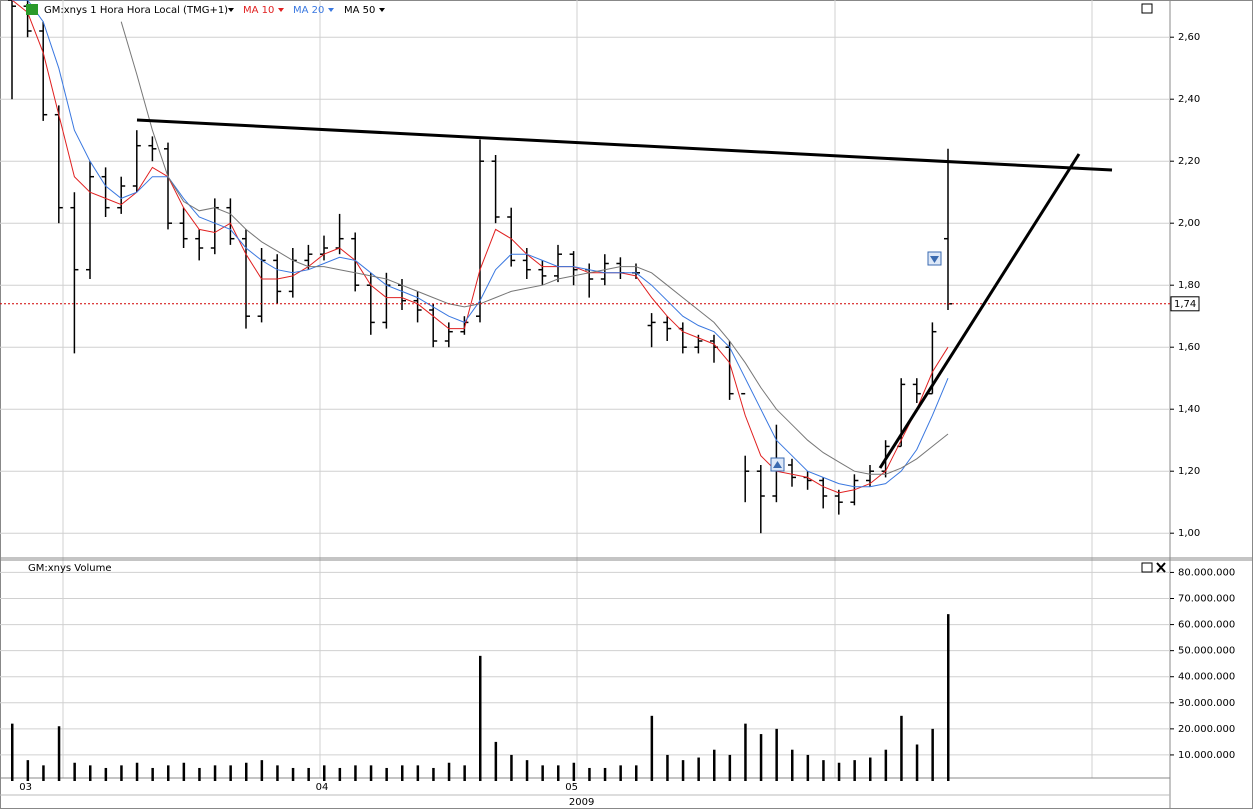 This screenshot has height=809, width=1253. Describe the element at coordinates (1189, 471) in the screenshot. I see `y-tick-label: 1,20` at that location.